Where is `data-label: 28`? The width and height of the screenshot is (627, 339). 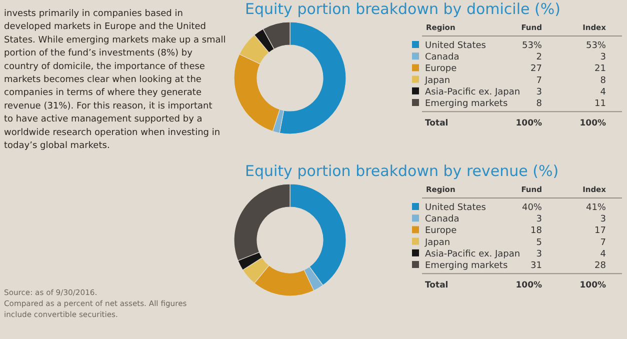
data-label: 28 is located at coordinates (600, 266).